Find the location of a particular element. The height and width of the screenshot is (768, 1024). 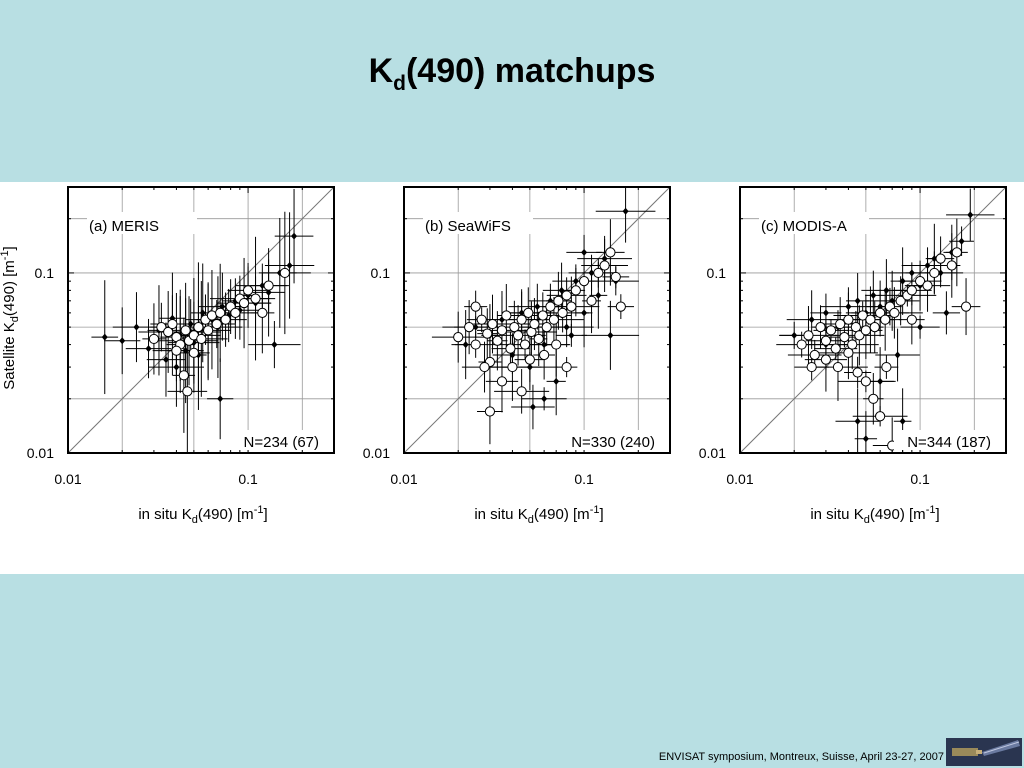

panel-label: (a) MERIS is located at coordinates (124, 226).